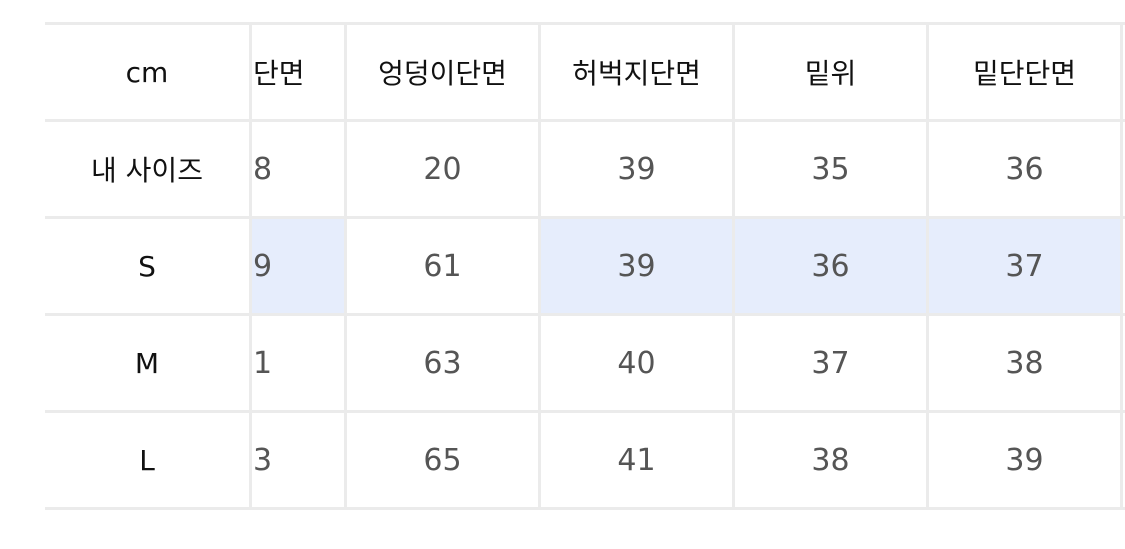 The height and width of the screenshot is (549, 1125). Describe the element at coordinates (444, 460) in the screenshot. I see `table-cell: 65` at that location.